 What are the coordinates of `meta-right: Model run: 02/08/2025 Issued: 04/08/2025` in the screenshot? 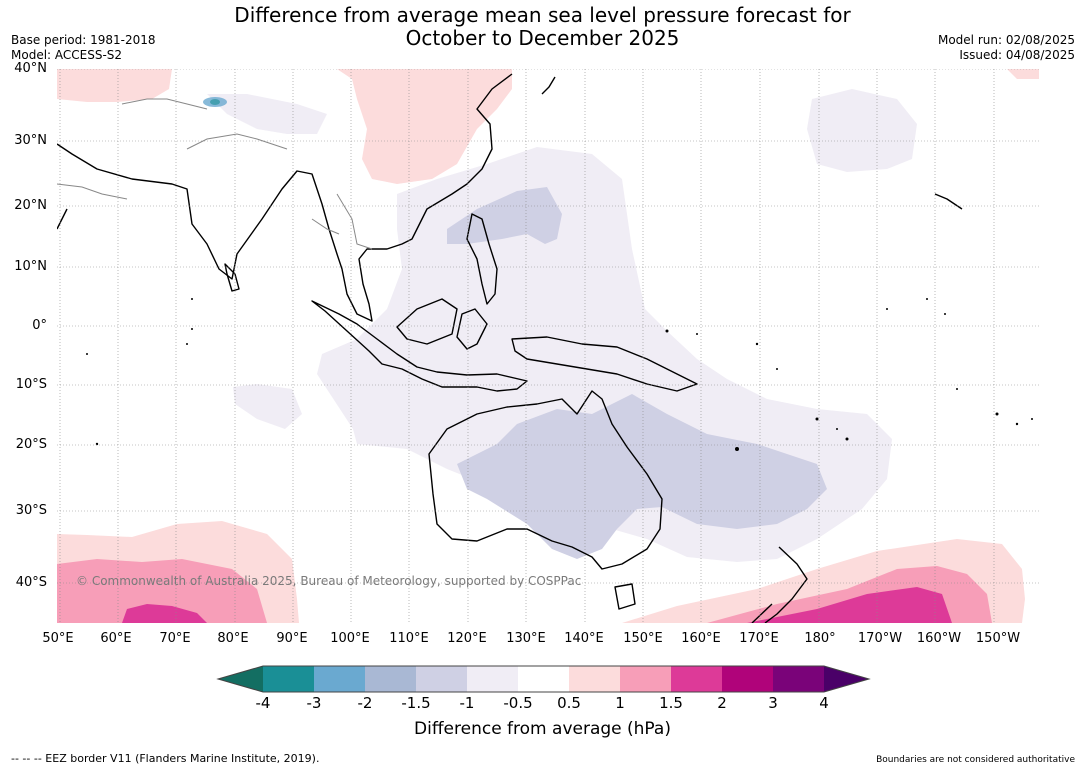 It's located at (1006, 48).